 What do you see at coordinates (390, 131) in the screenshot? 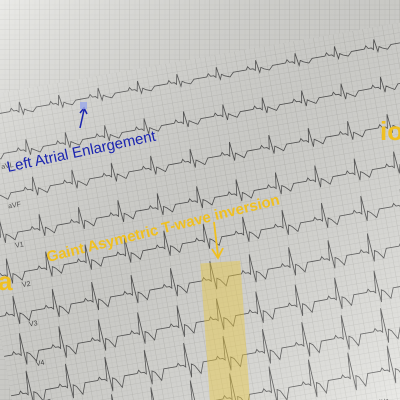
I see `edge-text: io` at bounding box center [390, 131].